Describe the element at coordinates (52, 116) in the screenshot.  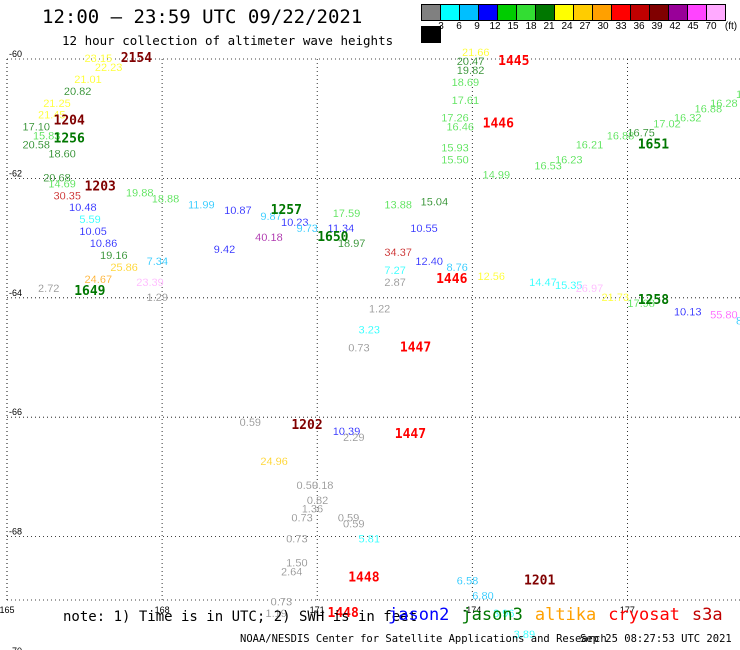
I see `wave-height-value: 21.45` at that location.